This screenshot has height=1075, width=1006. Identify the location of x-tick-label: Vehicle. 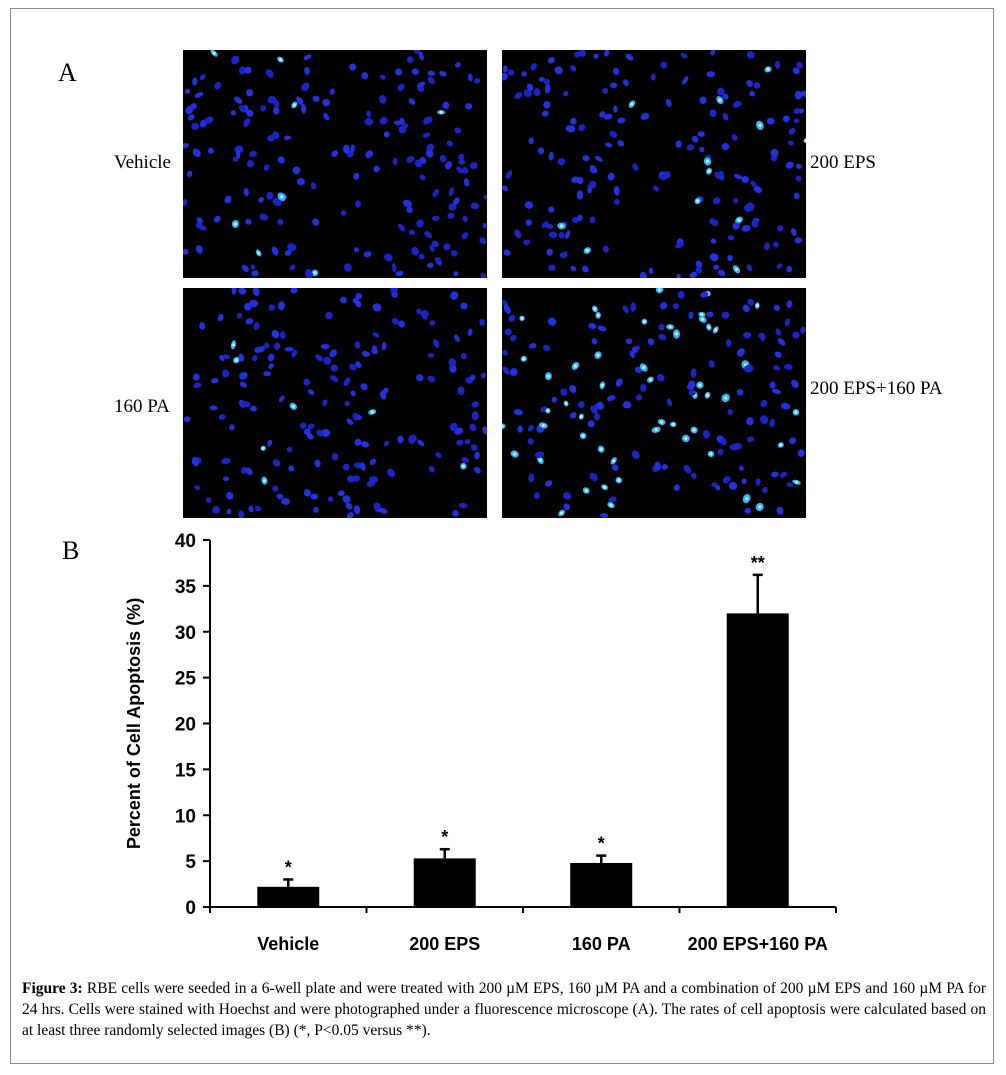
(288, 944).